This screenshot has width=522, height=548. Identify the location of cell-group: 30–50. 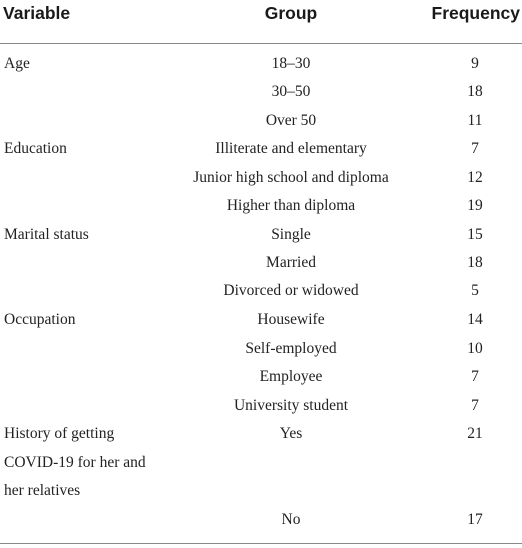
(291, 91).